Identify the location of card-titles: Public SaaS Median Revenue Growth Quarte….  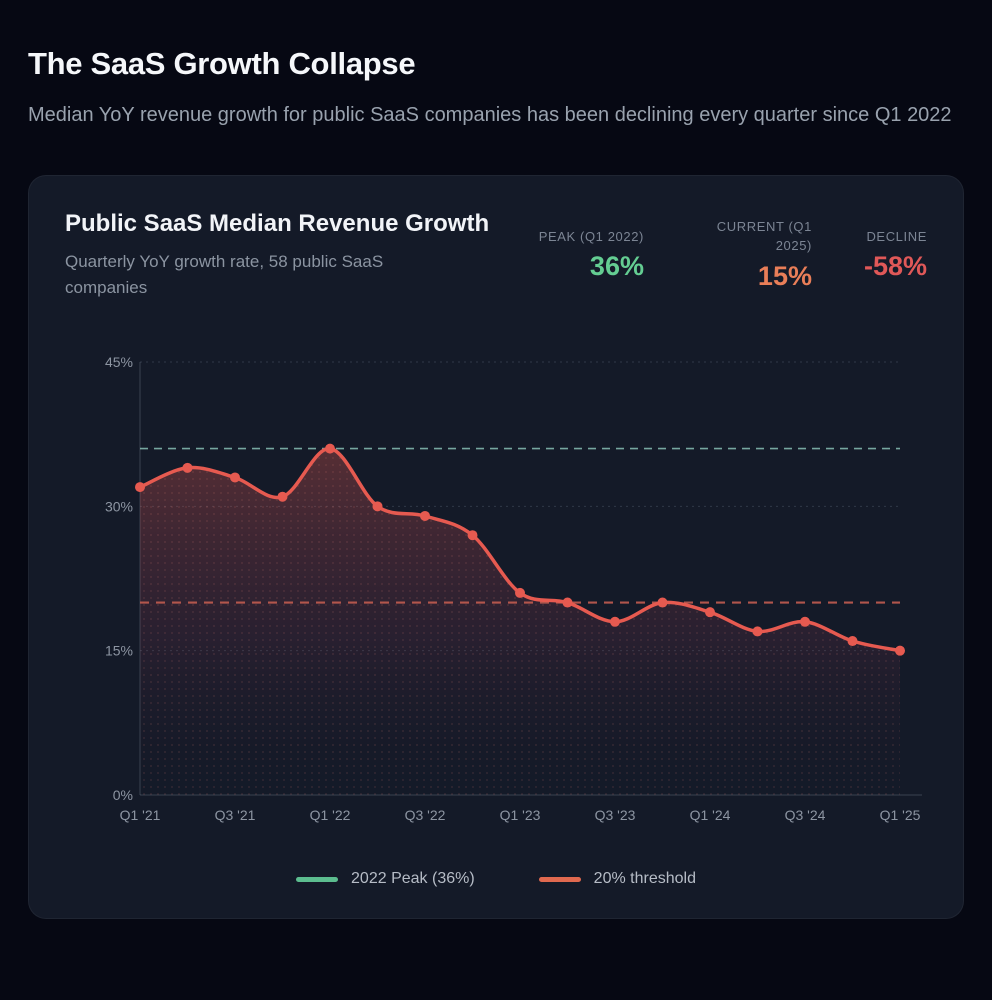
(277, 255).